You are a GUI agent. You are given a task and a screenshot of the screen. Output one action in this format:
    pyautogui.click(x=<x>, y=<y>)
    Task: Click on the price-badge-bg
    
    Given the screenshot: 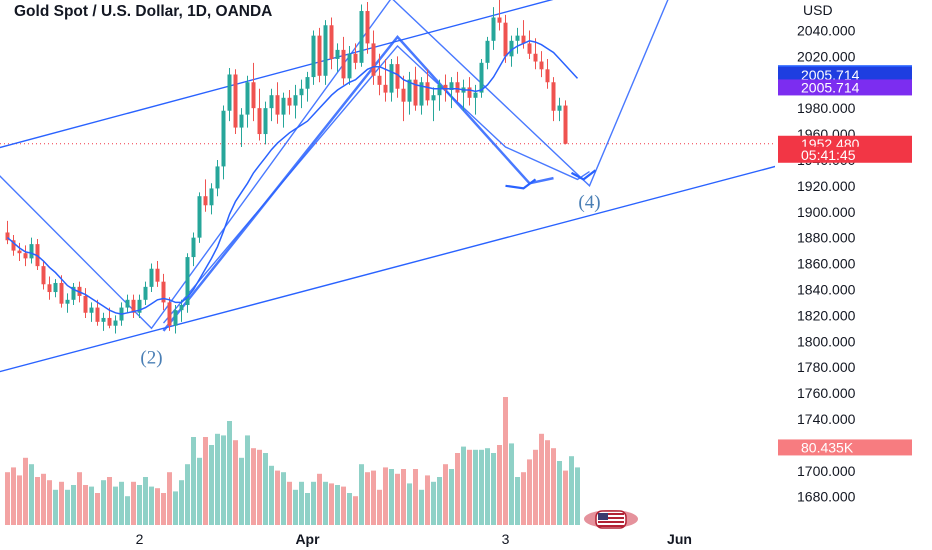 What is the action you would take?
    pyautogui.click(x=845, y=74)
    